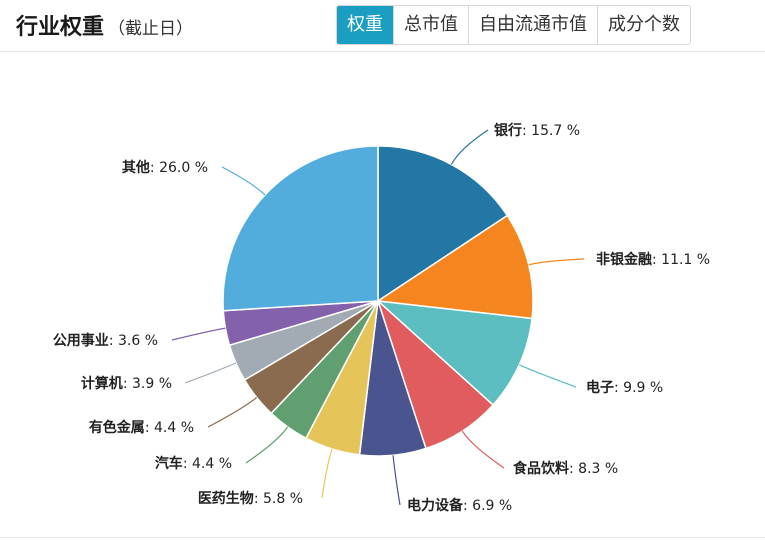 This screenshot has width=765, height=540. Describe the element at coordinates (643, 25) in the screenshot. I see `tab-constituent-count: 成分个数` at that location.